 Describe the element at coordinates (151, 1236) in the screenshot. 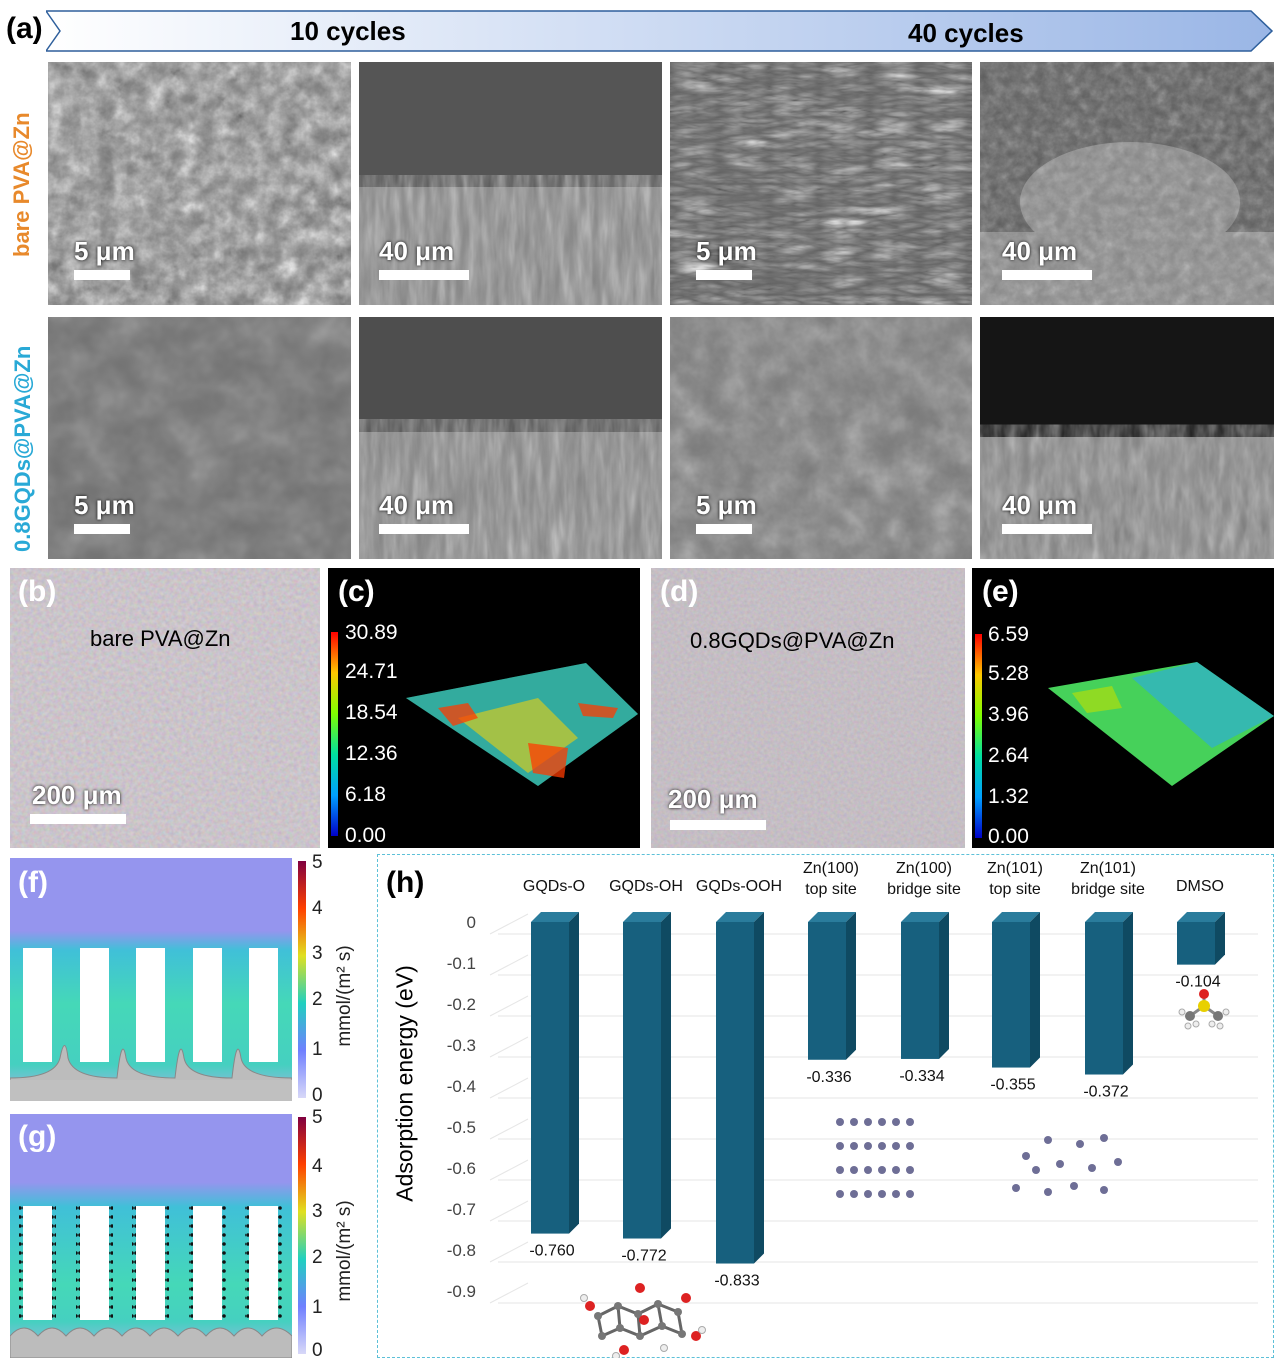

I see `simulation-g` at that location.